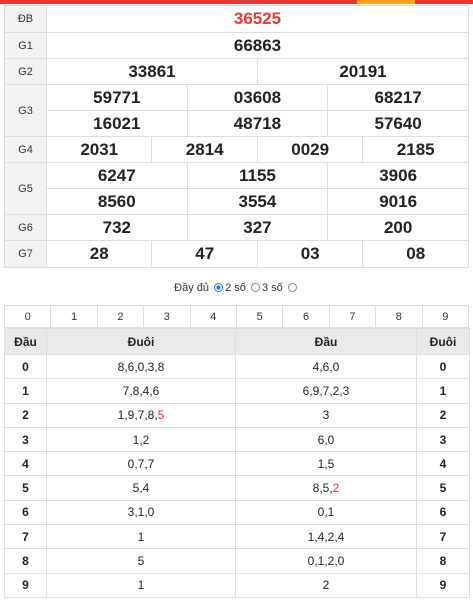 This screenshot has height=602, width=473. I want to click on head-list: 4,6,0, so click(326, 366).